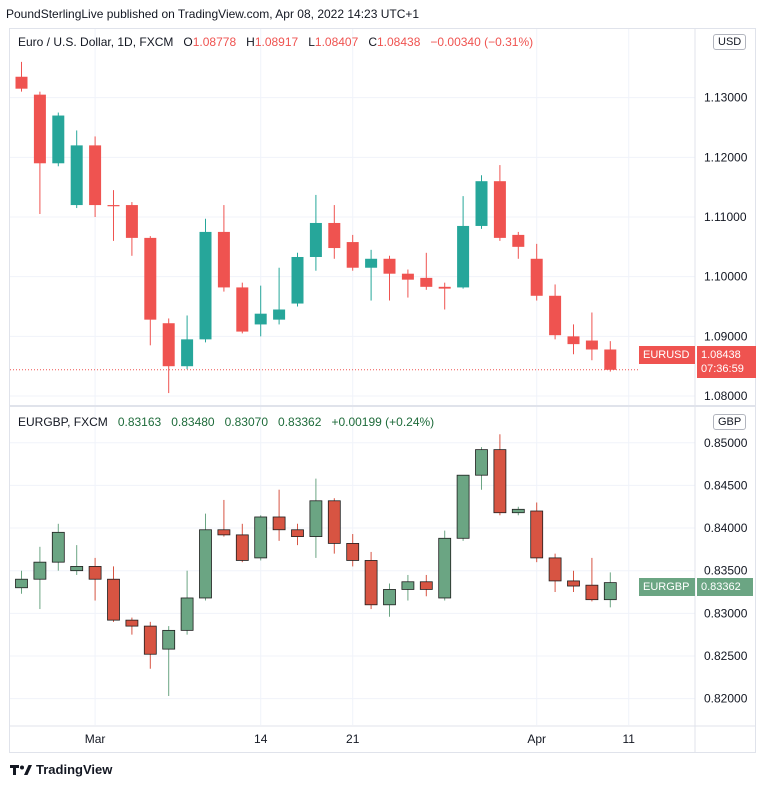 This screenshot has height=788, width=772. Describe the element at coordinates (726, 485) in the screenshot. I see `bottom-y-tick-label: 0.84500` at that location.